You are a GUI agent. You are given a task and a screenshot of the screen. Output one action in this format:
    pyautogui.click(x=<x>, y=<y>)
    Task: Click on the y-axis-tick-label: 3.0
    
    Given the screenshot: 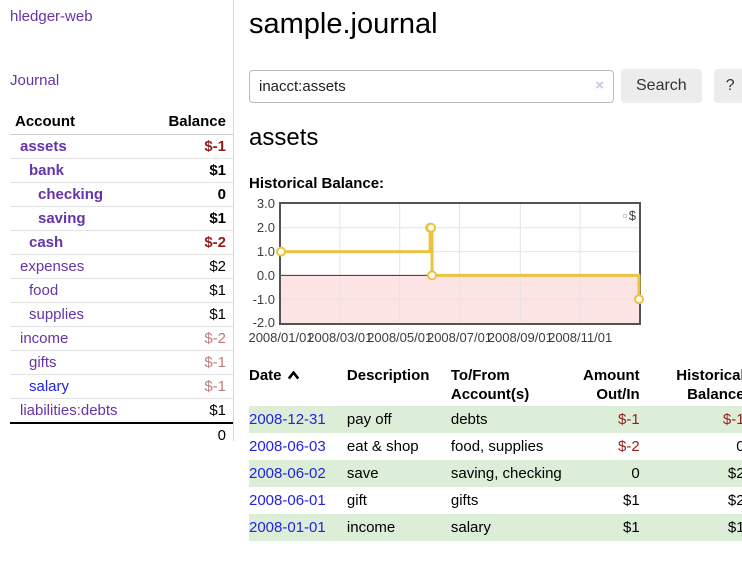 What is the action you would take?
    pyautogui.click(x=265, y=204)
    